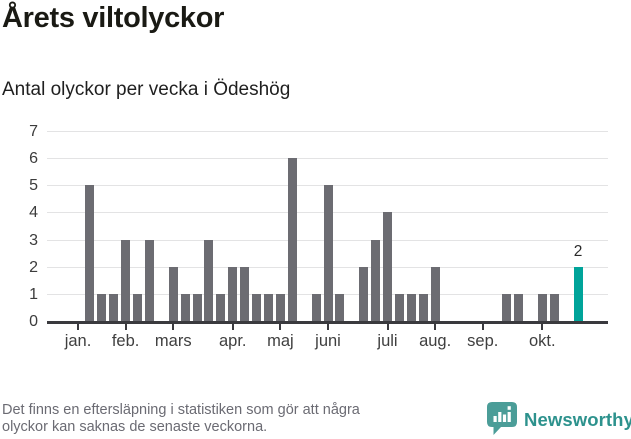  I want to click on x-tick-sep, so click(482, 327).